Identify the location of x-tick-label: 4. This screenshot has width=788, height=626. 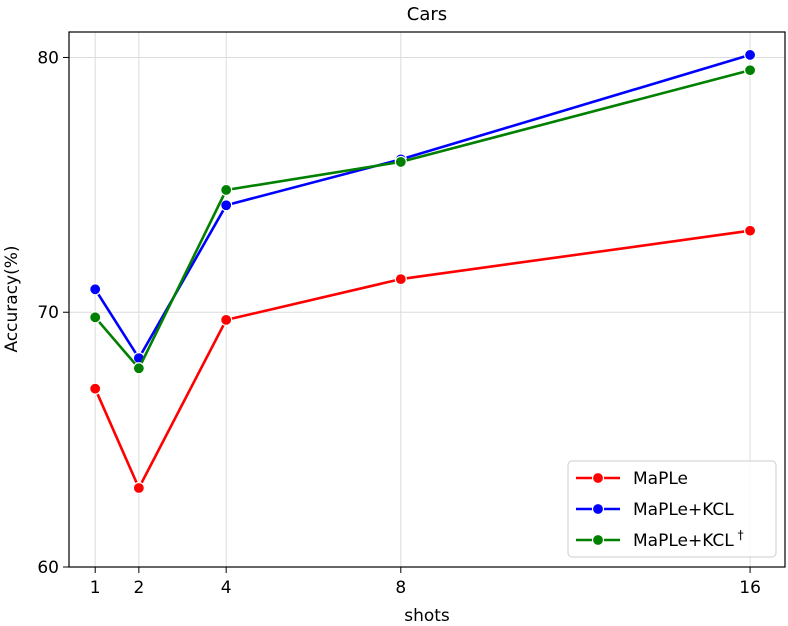
(226, 588).